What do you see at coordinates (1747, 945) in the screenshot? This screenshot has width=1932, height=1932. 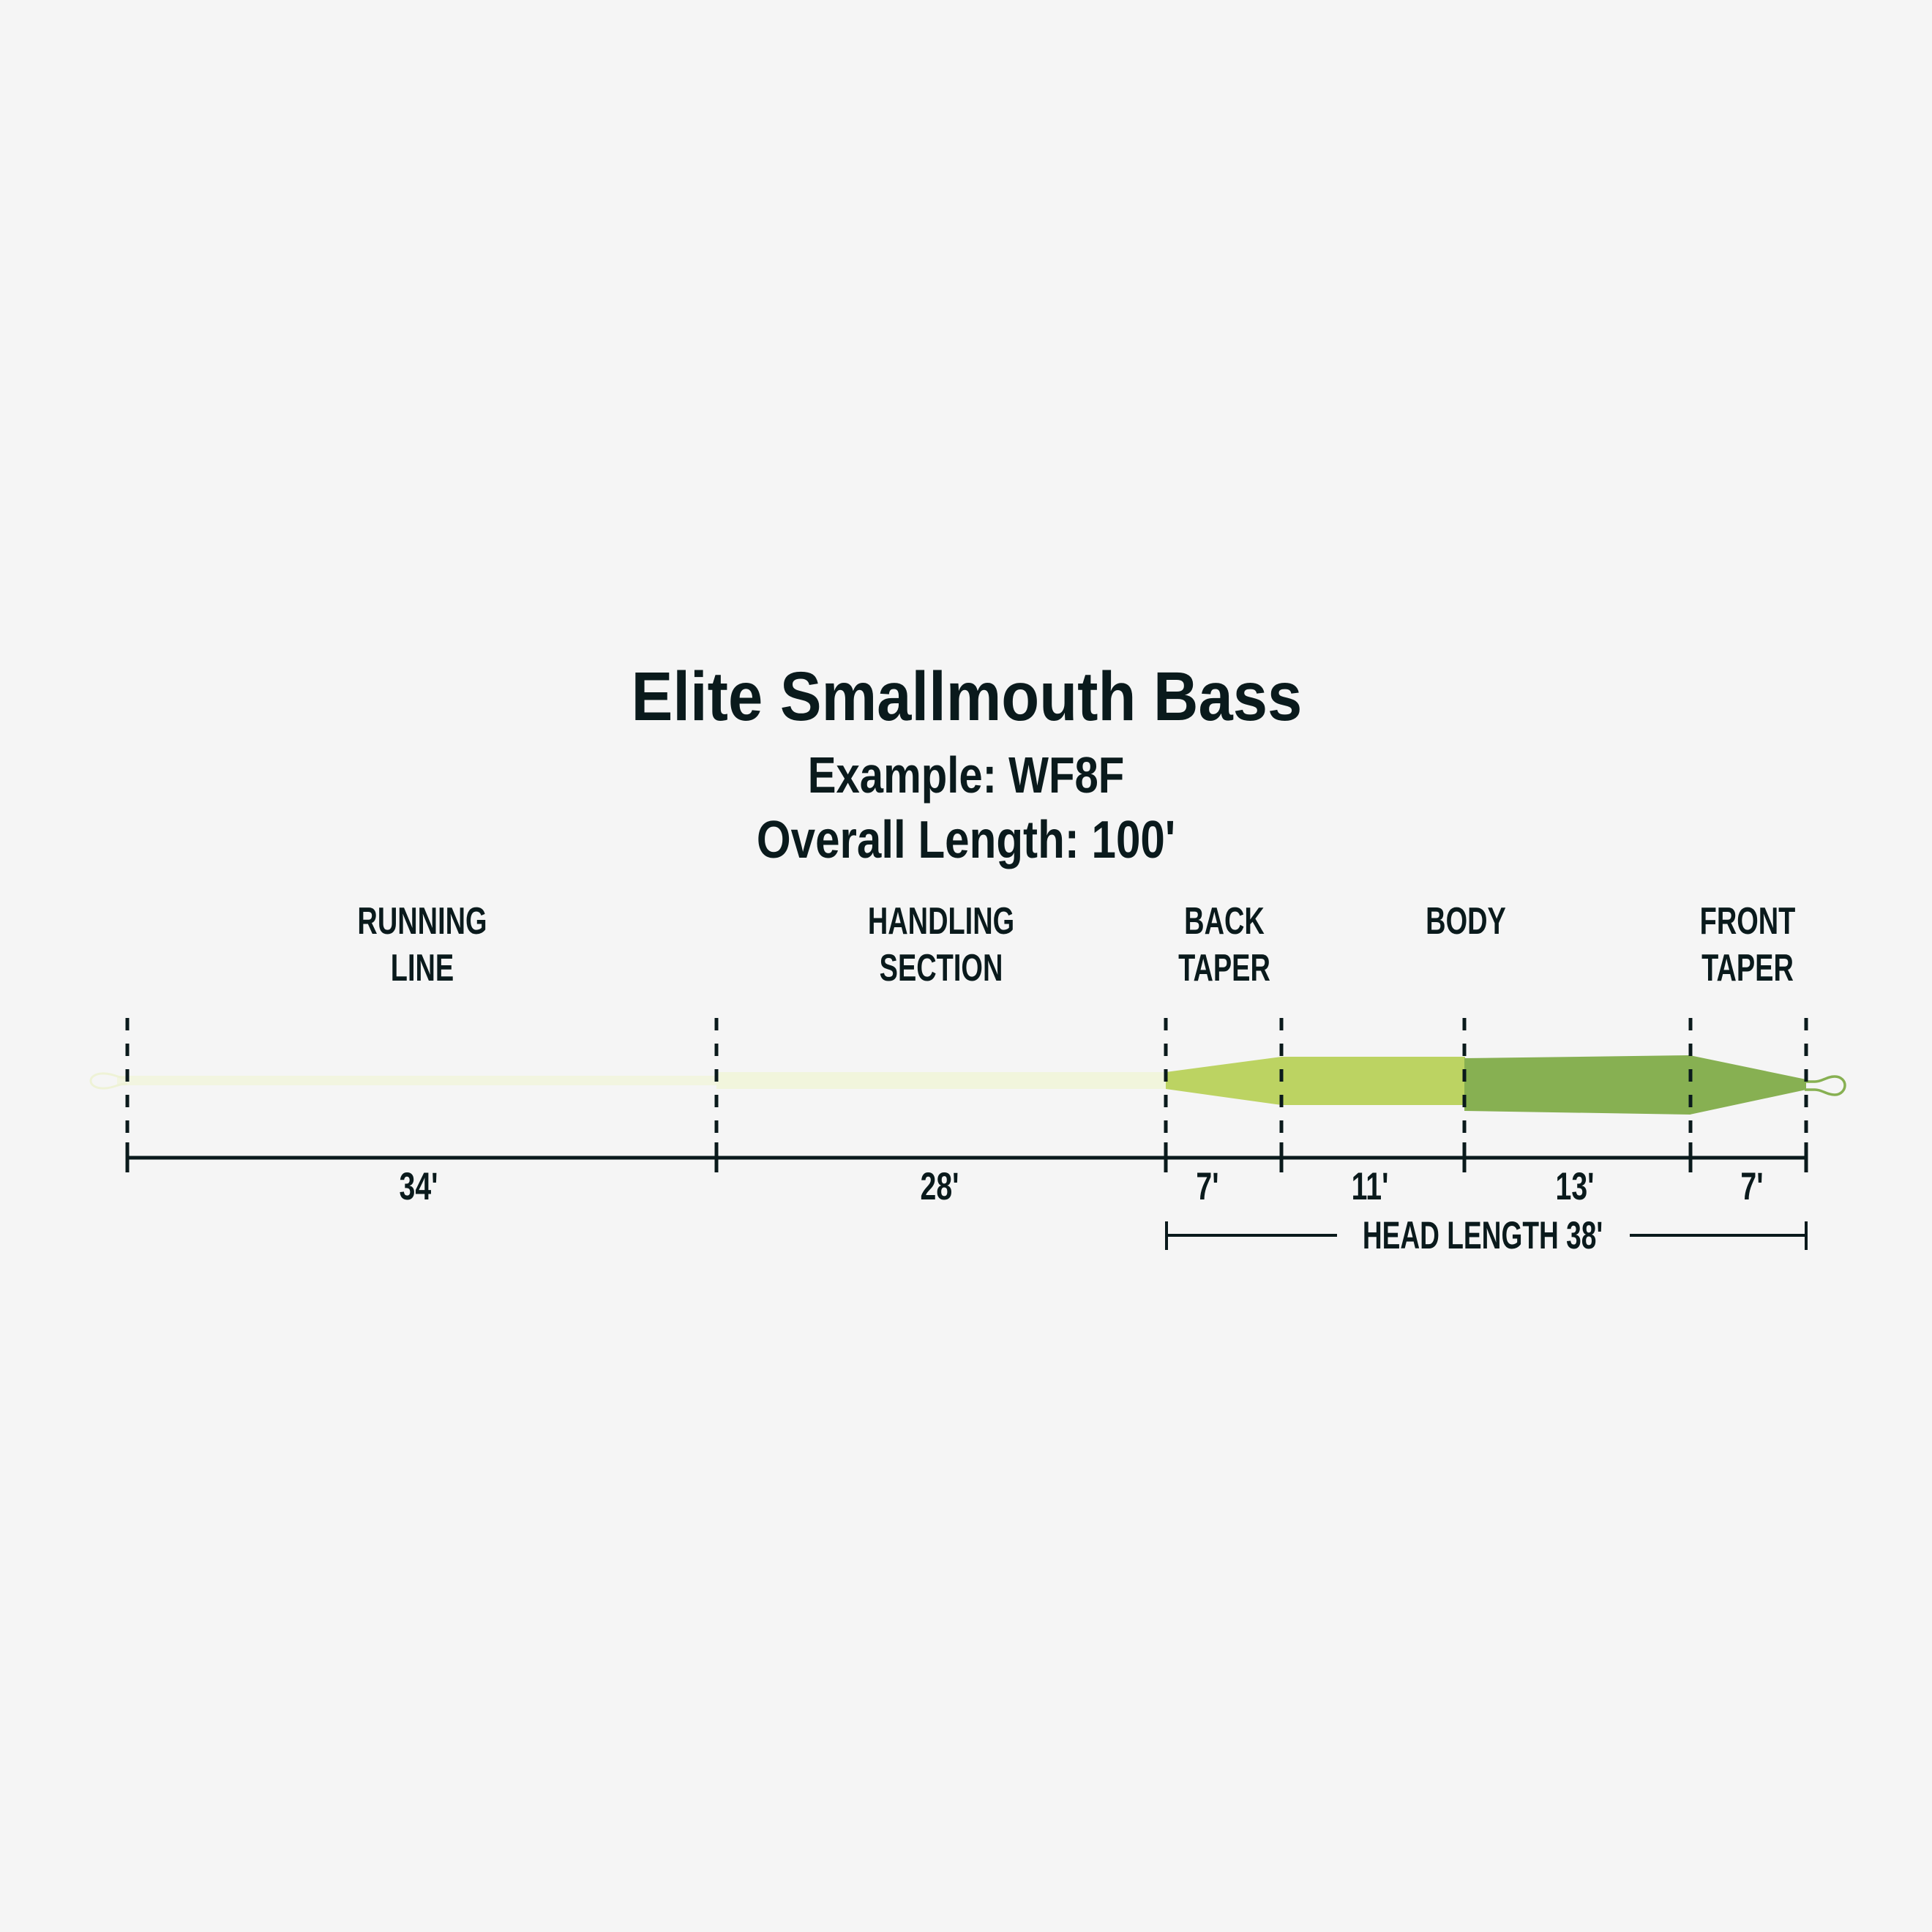 I see `label-front-taper: FRONT TAPER` at bounding box center [1747, 945].